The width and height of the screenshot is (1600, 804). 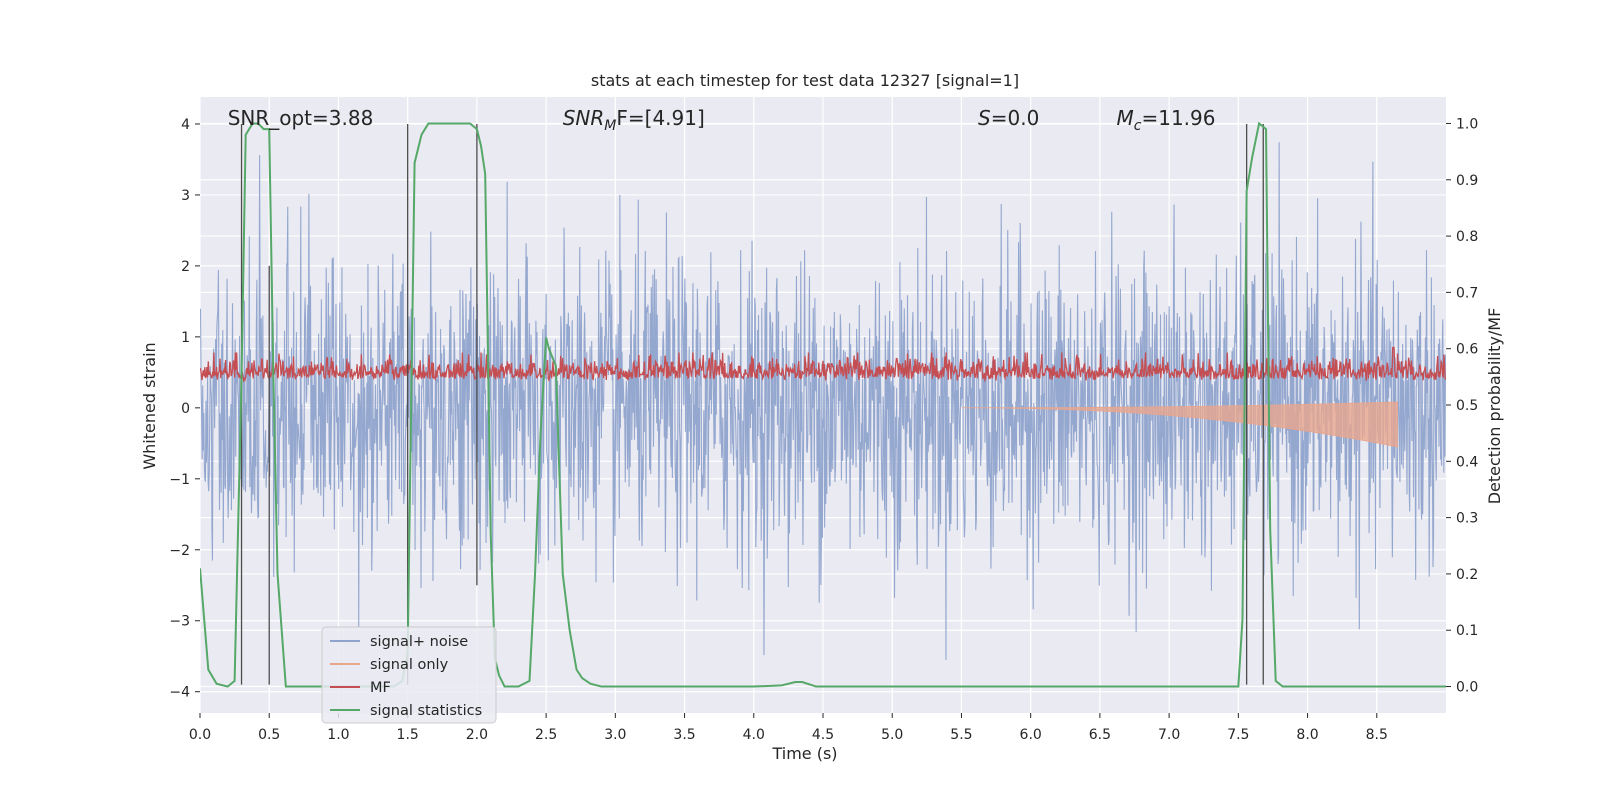 I want to click on legend-label-2: MF, so click(x=380, y=688).